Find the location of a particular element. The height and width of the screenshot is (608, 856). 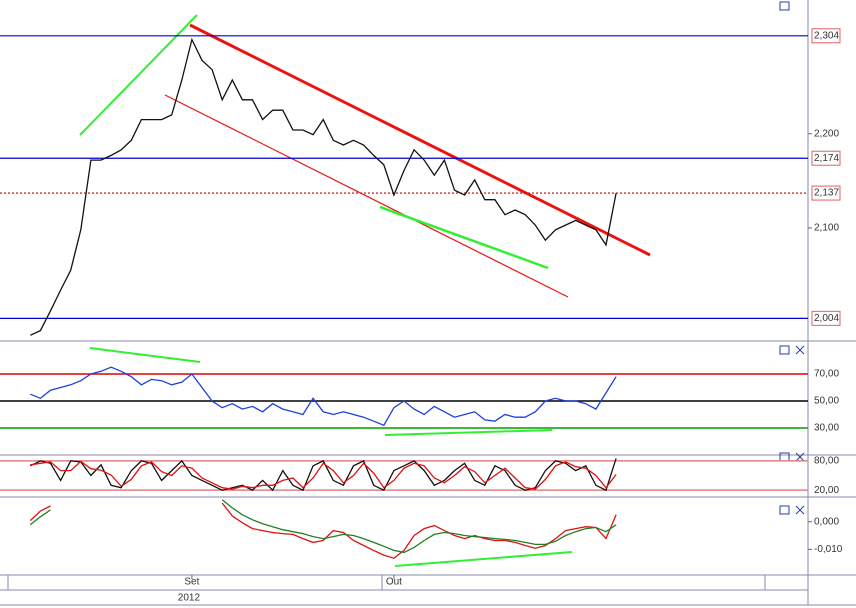

level-label: 2,004 is located at coordinates (826, 318).